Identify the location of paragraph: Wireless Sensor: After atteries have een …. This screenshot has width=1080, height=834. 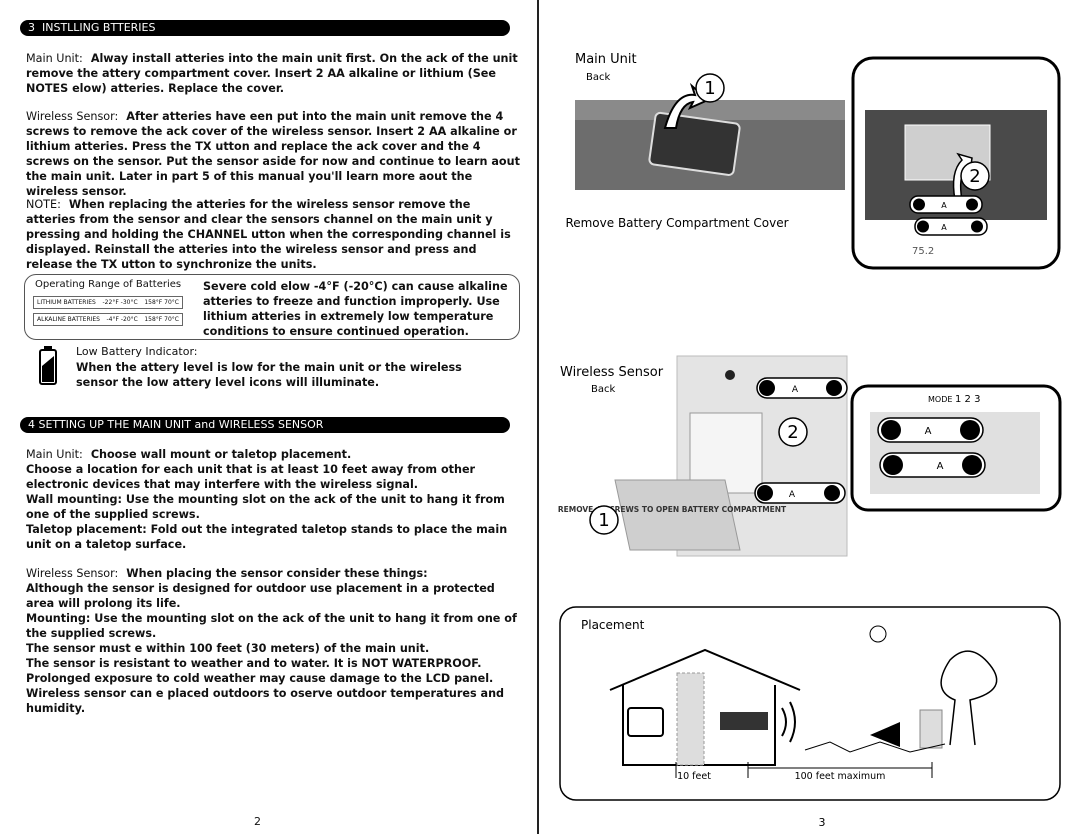
(273, 154).